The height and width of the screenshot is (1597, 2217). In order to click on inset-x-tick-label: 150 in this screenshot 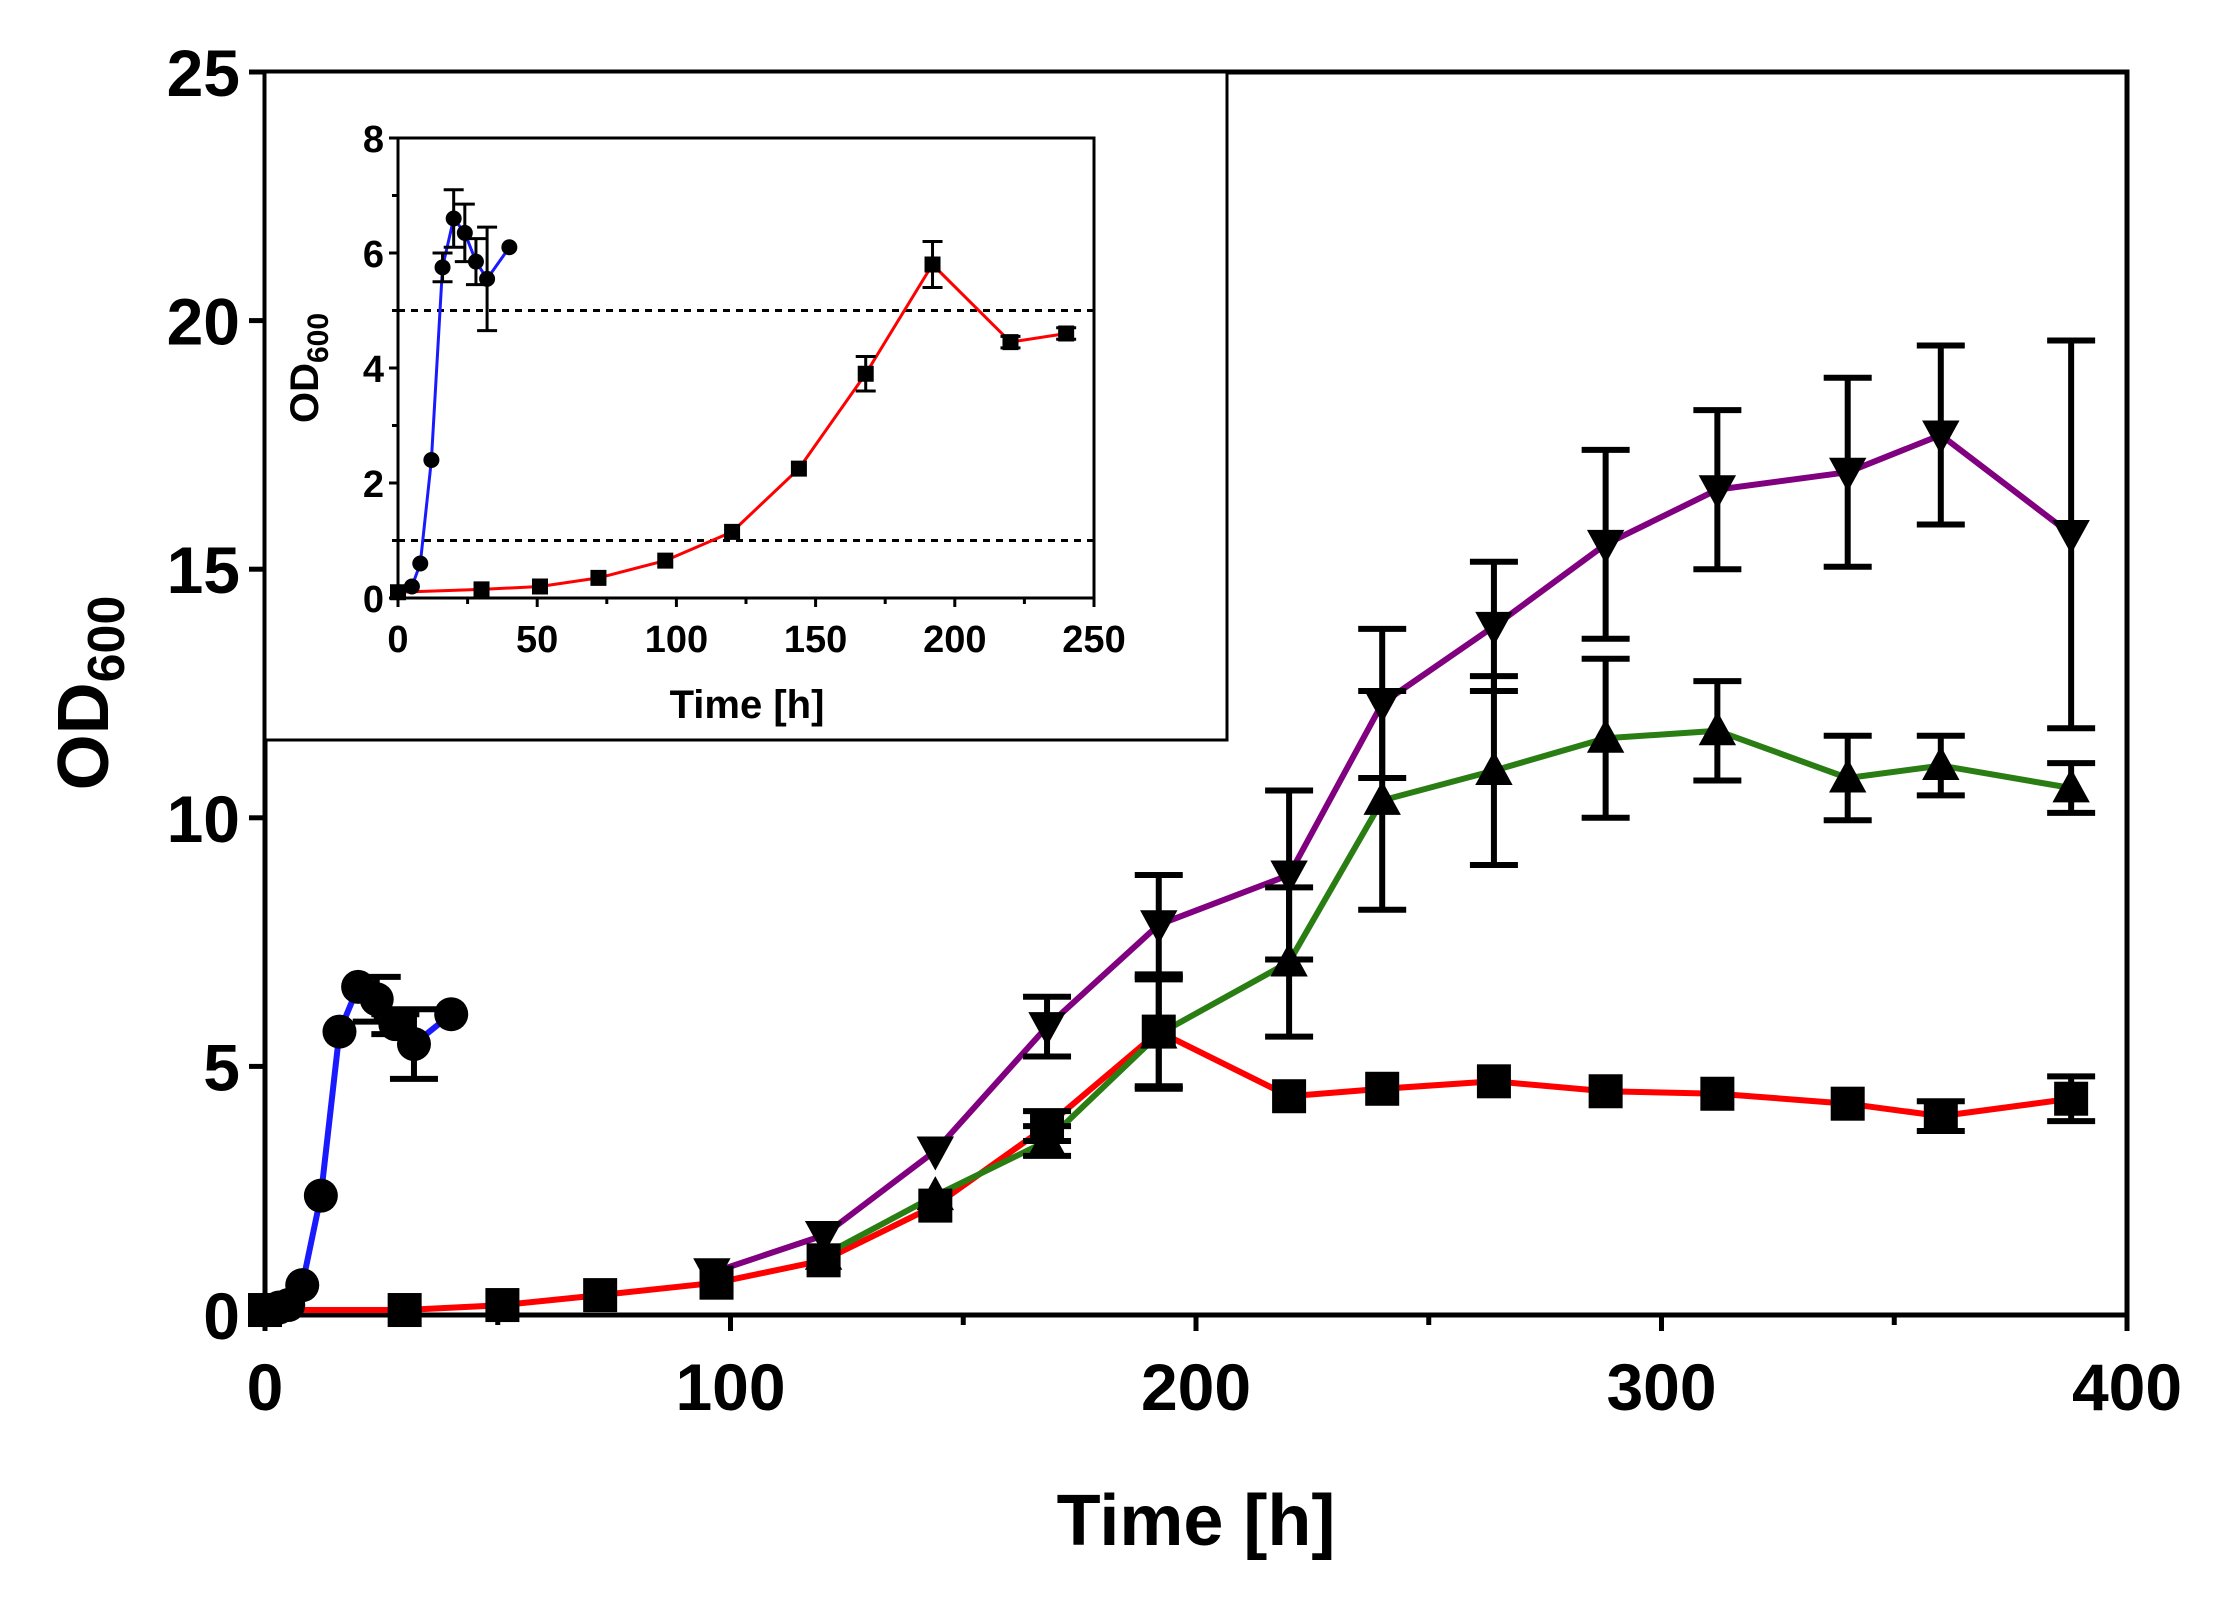, I will do `click(815, 640)`.